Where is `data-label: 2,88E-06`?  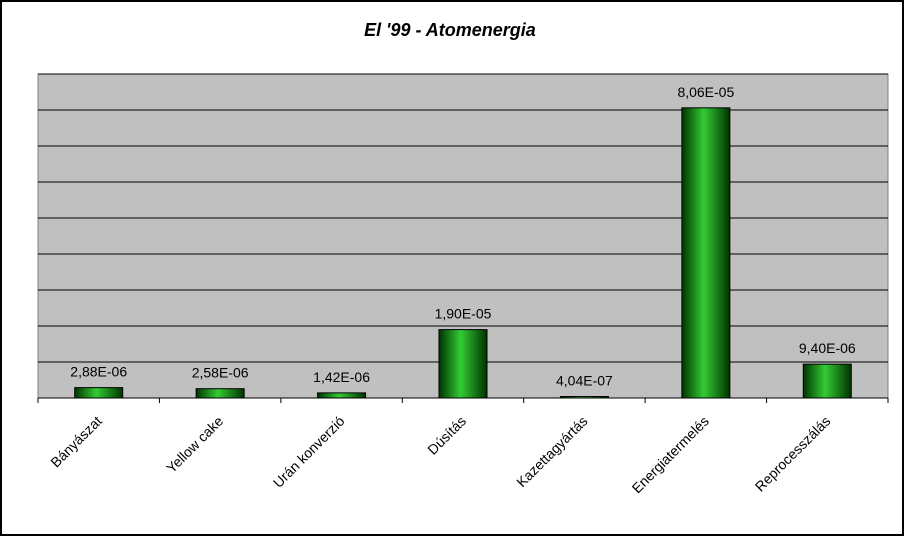
data-label: 2,88E-06 is located at coordinates (98, 372).